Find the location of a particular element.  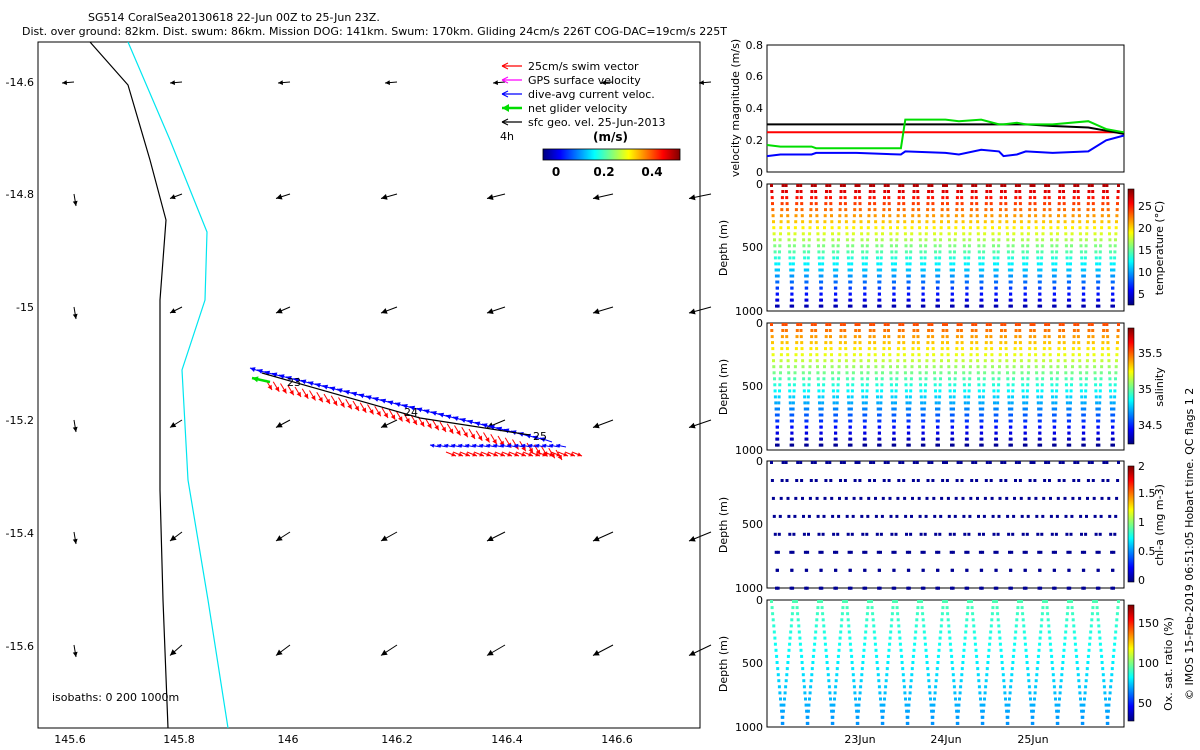

y-tick-label: 500 is located at coordinates (752, 663).